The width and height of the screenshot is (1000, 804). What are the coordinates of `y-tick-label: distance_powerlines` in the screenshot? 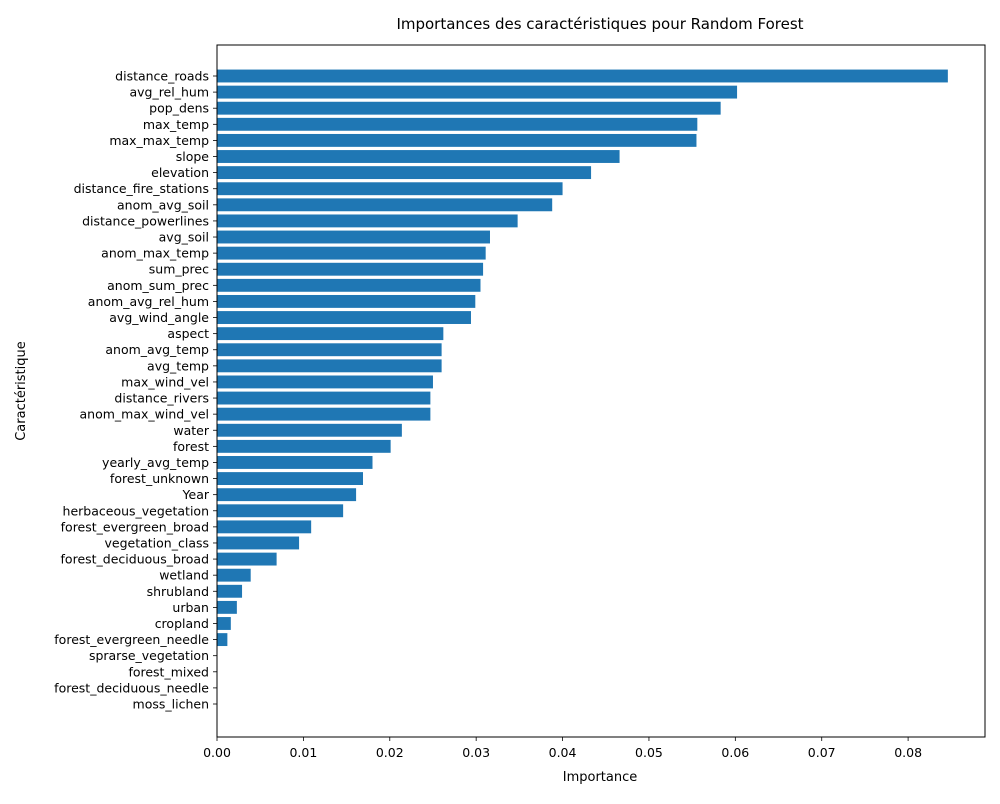 It's located at (145, 220).